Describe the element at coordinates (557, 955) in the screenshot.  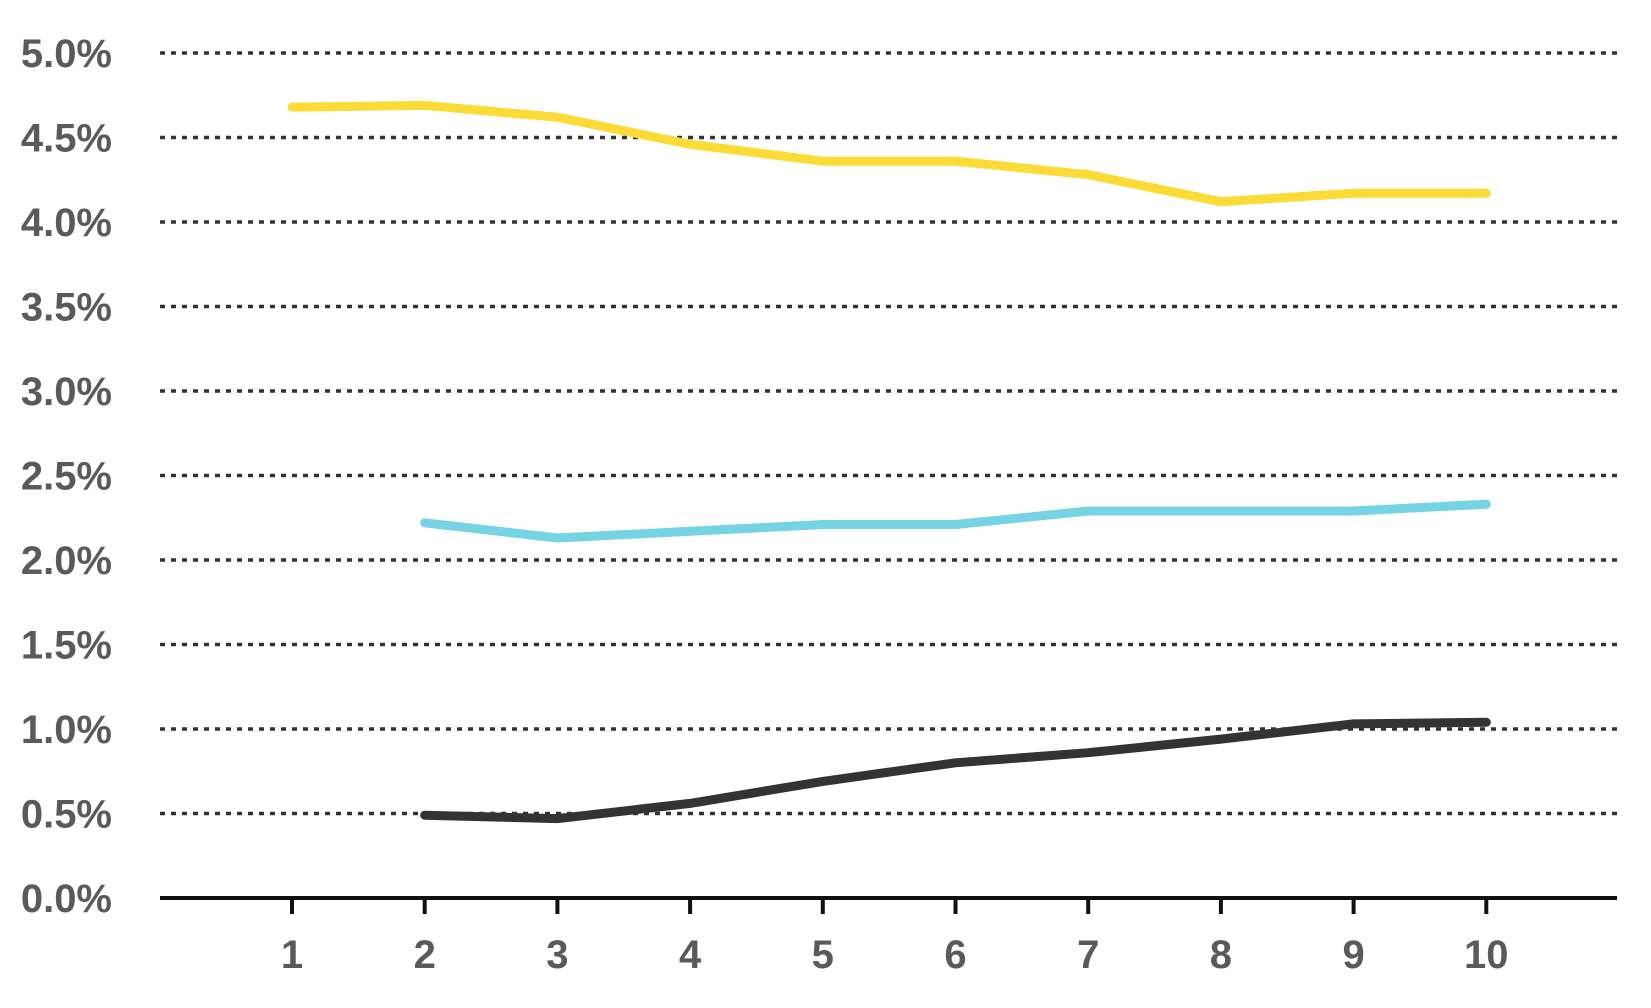
I see `x-tick-label: 3` at that location.